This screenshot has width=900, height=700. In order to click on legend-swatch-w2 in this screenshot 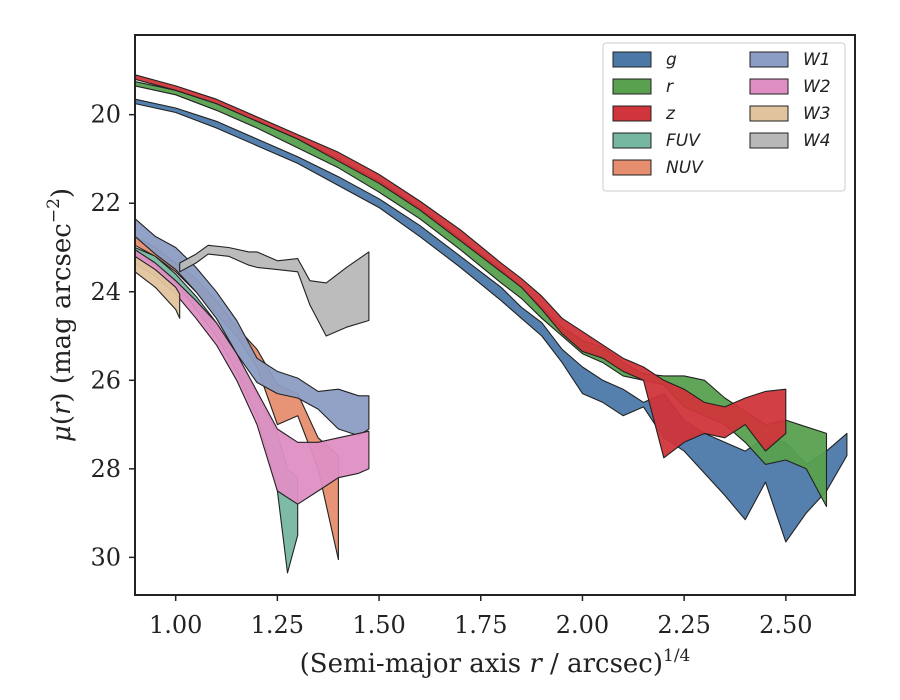, I will do `click(769, 86)`.